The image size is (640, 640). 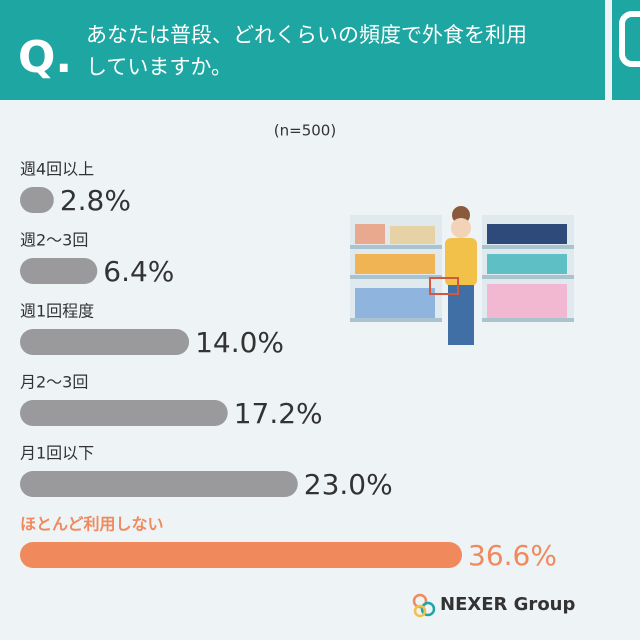 What do you see at coordinates (348, 484) in the screenshot?
I see `value-label: 23.0%` at bounding box center [348, 484].